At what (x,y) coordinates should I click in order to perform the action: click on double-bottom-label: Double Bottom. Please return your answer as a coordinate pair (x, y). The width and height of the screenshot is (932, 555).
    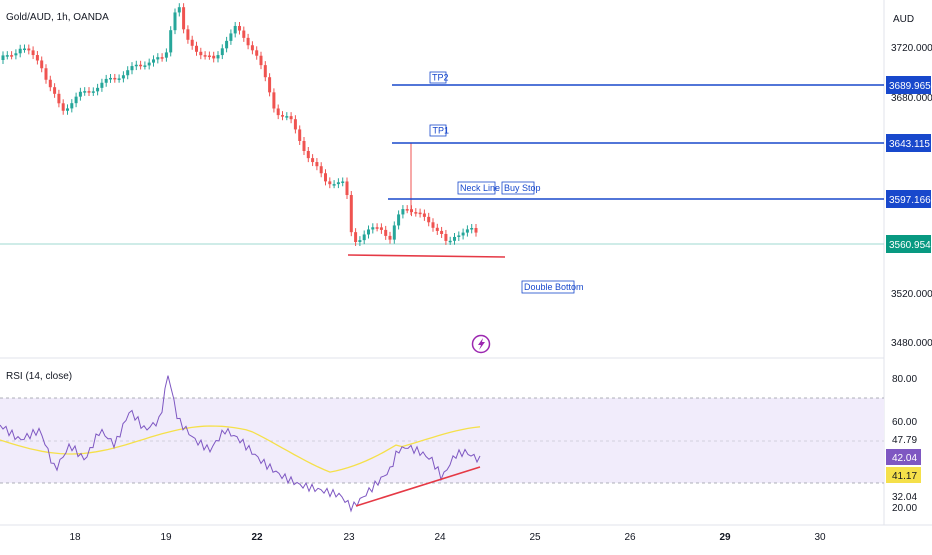
    Looking at the image, I should click on (554, 287).